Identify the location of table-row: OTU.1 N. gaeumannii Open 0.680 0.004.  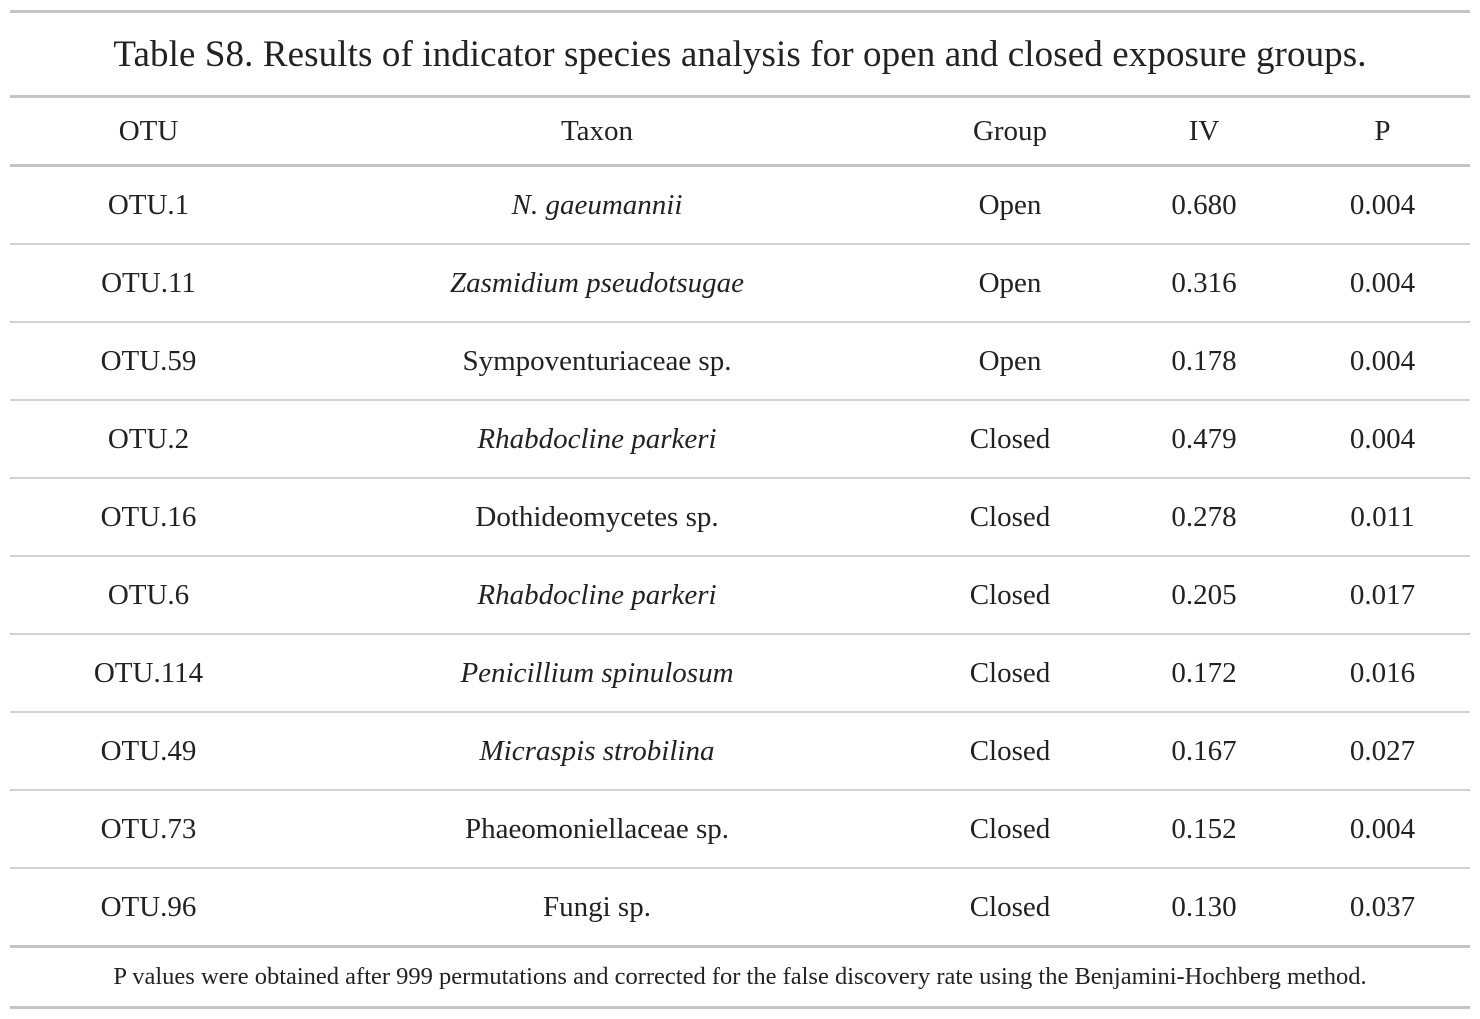
(740, 205).